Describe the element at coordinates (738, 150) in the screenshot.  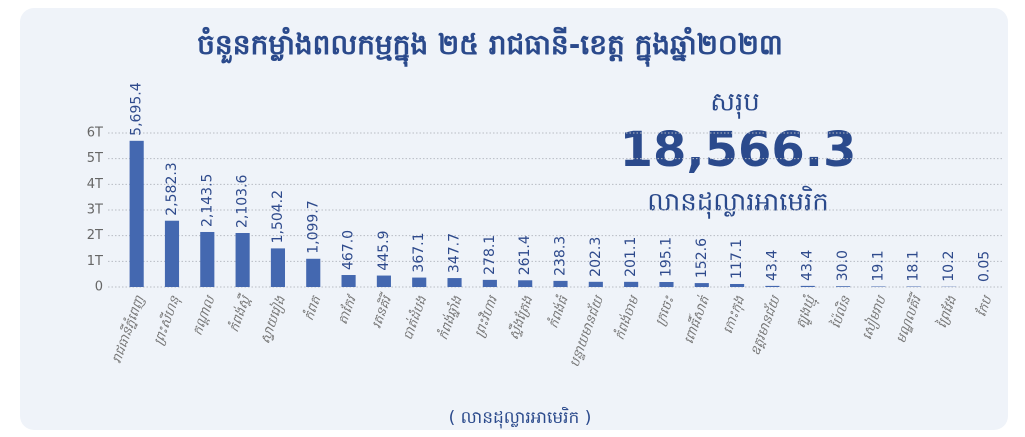
I see `total-value: 18,566.3` at that location.